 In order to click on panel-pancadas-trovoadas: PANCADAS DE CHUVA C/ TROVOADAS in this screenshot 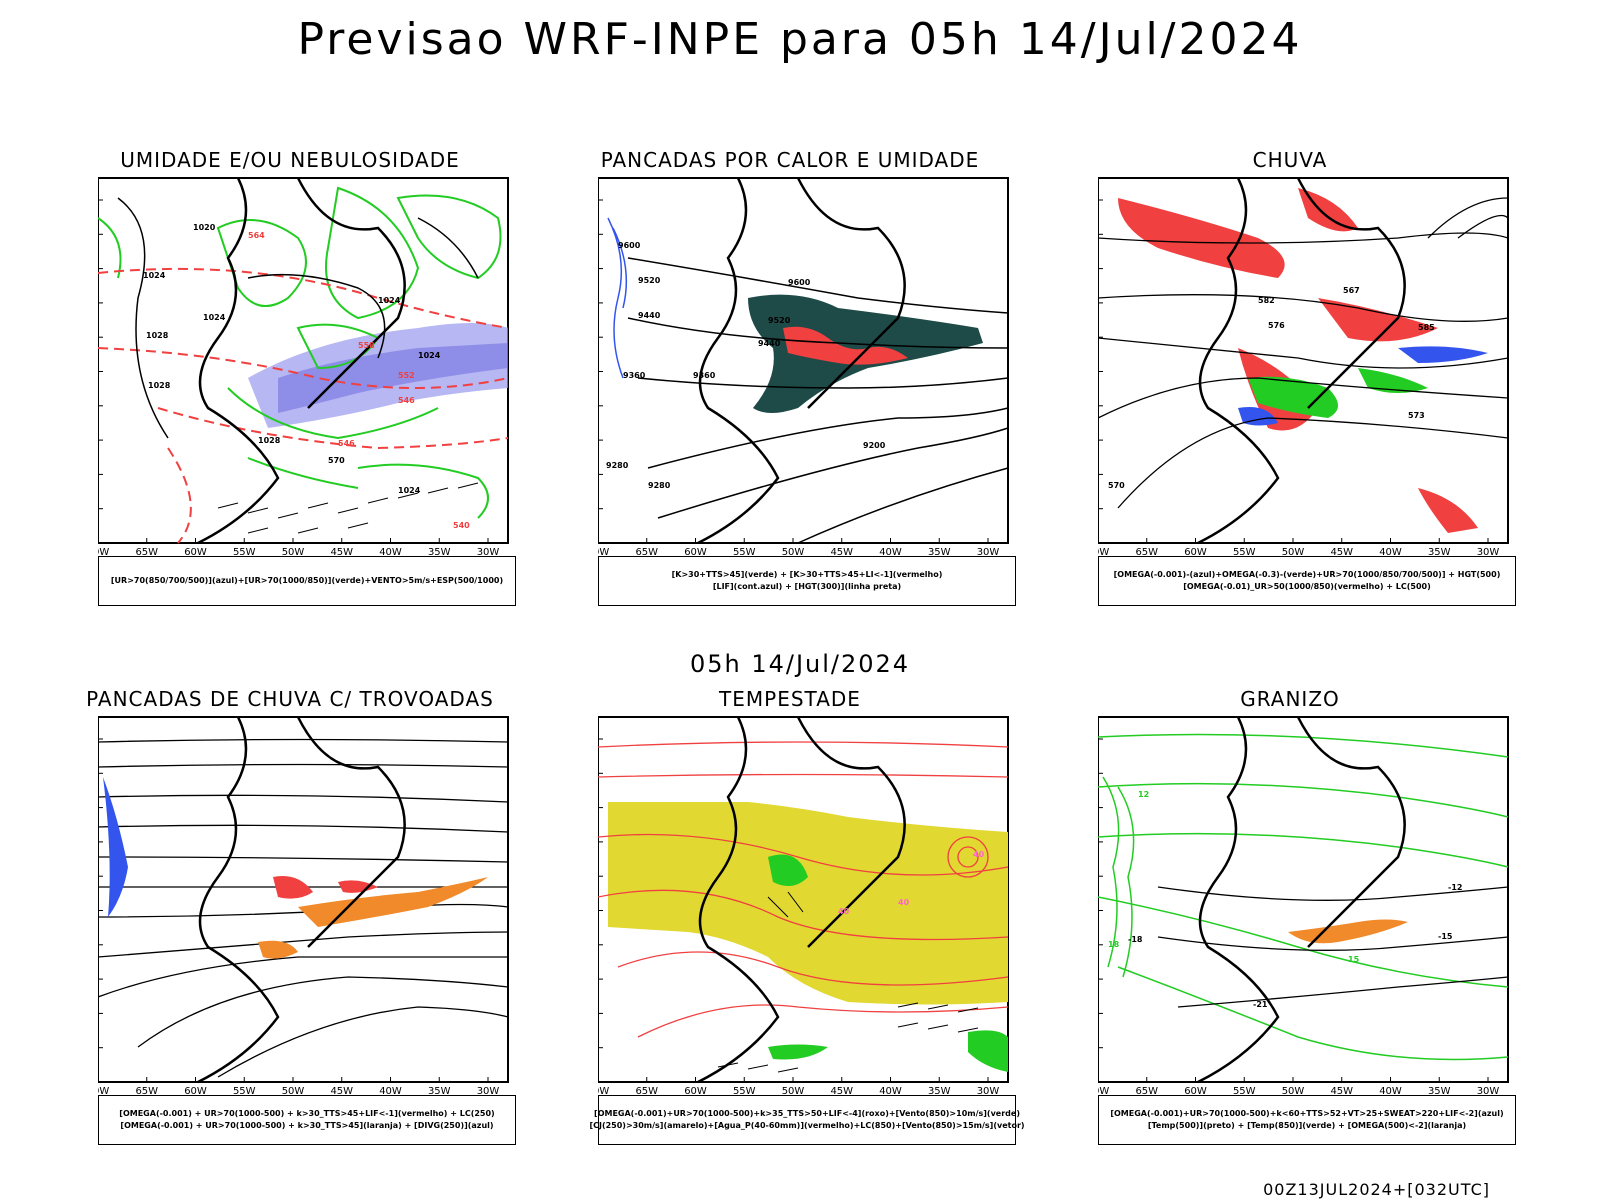, I will do `click(332, 937)`.